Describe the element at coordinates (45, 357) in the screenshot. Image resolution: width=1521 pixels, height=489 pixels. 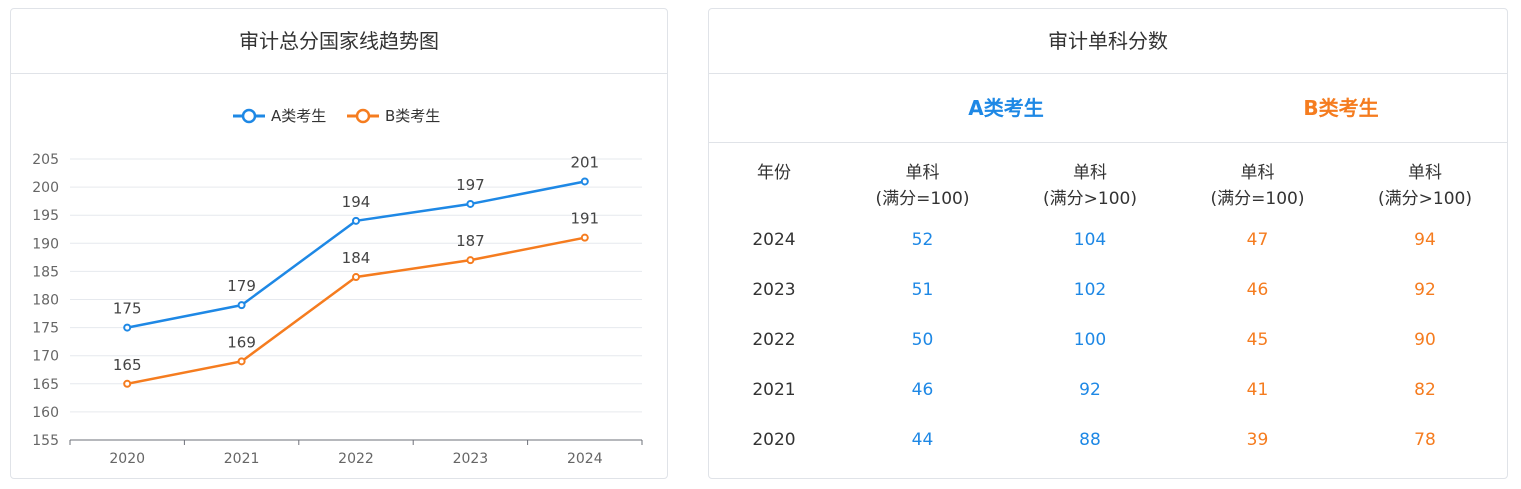
I see `y-tick-label: 170` at that location.